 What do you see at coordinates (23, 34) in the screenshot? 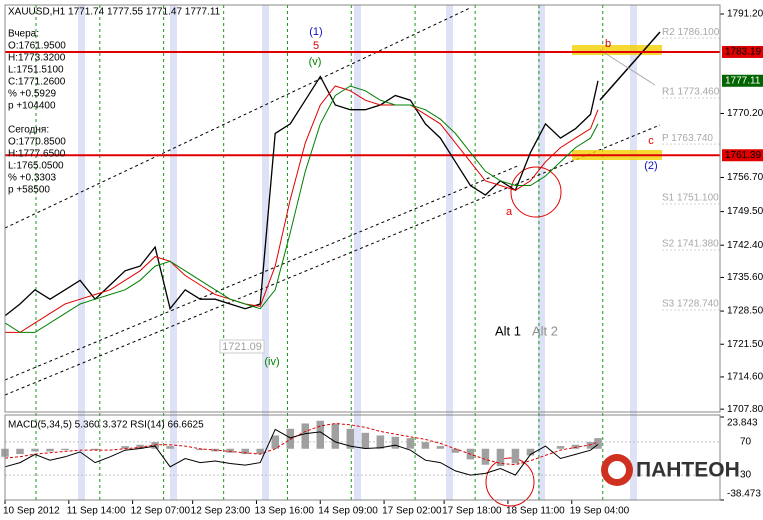
I see `info-line: Вчера:` at bounding box center [23, 34].